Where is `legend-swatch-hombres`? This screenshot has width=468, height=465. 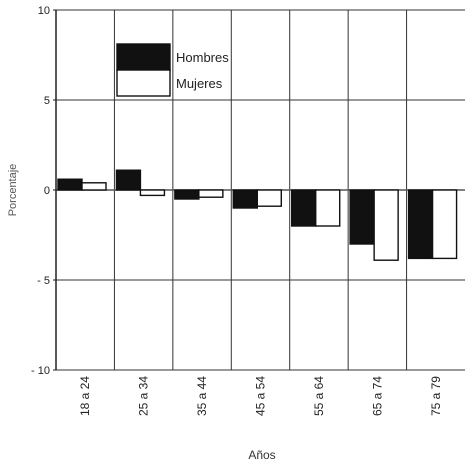
legend-swatch-hombres is located at coordinates (143, 57).